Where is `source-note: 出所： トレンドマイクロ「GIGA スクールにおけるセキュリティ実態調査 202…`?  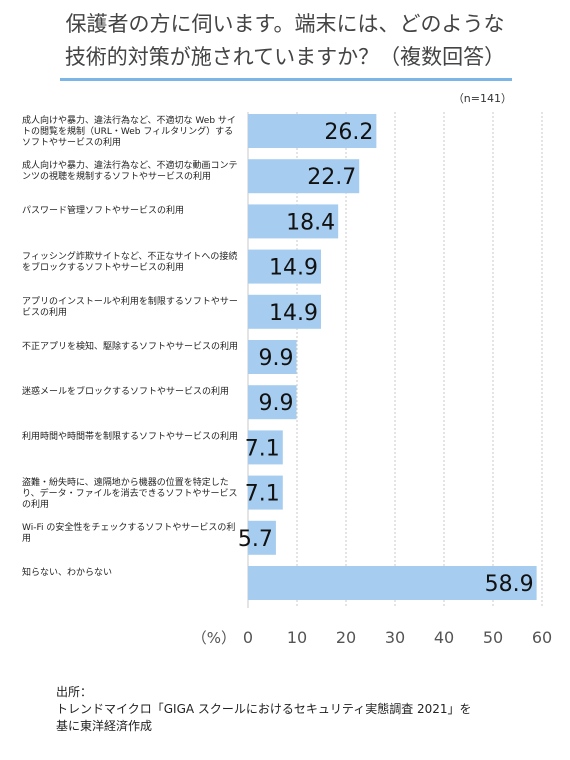
source-note: 出所： トレンドマイクロ「GIGA スクールにおけるセキュリティ実態調査 202… is located at coordinates (264, 709).